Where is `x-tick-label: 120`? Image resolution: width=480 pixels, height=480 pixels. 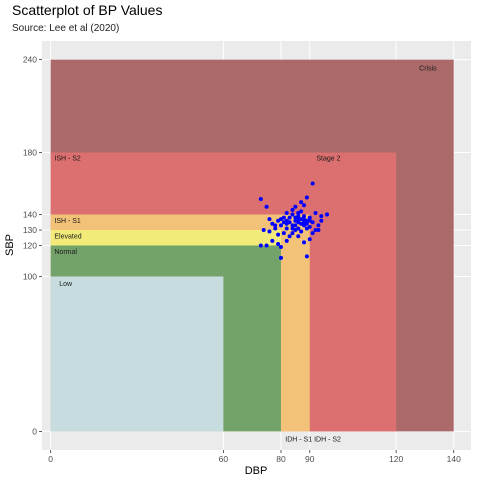
x-tick-label: 120 is located at coordinates (396, 459).